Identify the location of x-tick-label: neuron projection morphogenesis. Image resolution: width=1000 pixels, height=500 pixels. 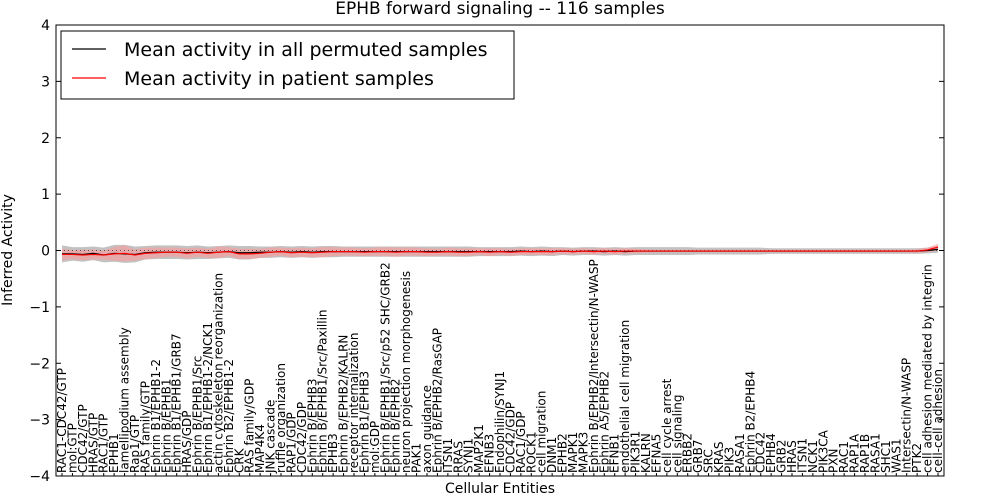
(406, 372).